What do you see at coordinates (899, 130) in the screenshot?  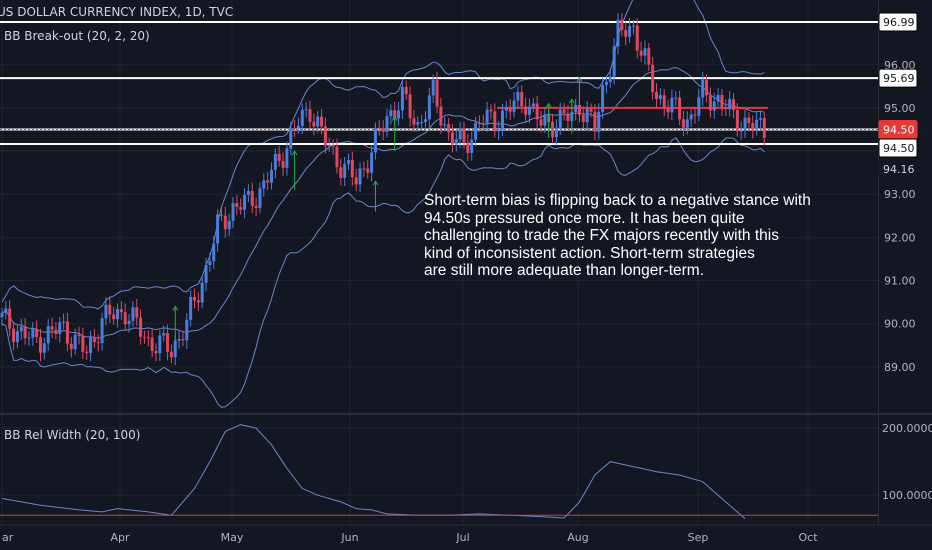 I see `price-label-text: 94.50` at bounding box center [899, 130].